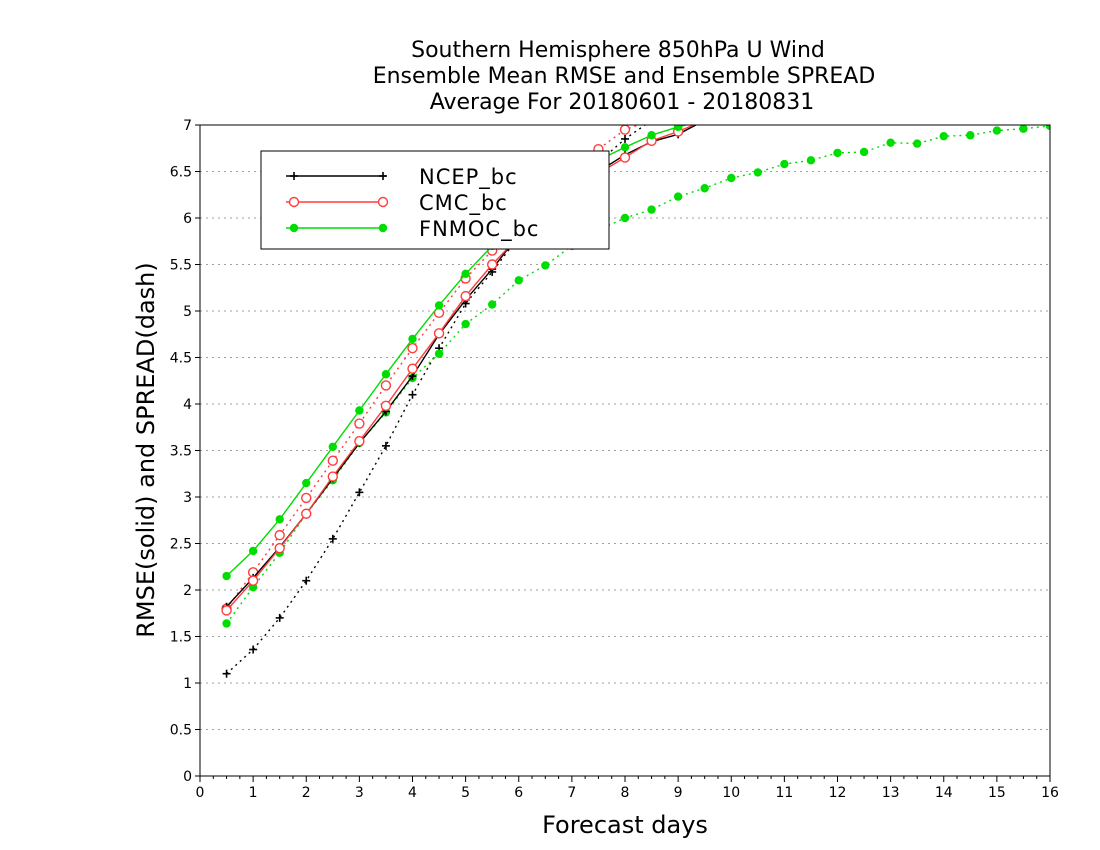 This screenshot has width=1100, height=850. What do you see at coordinates (838, 793) in the screenshot?
I see `x-tick-label: 12` at bounding box center [838, 793].